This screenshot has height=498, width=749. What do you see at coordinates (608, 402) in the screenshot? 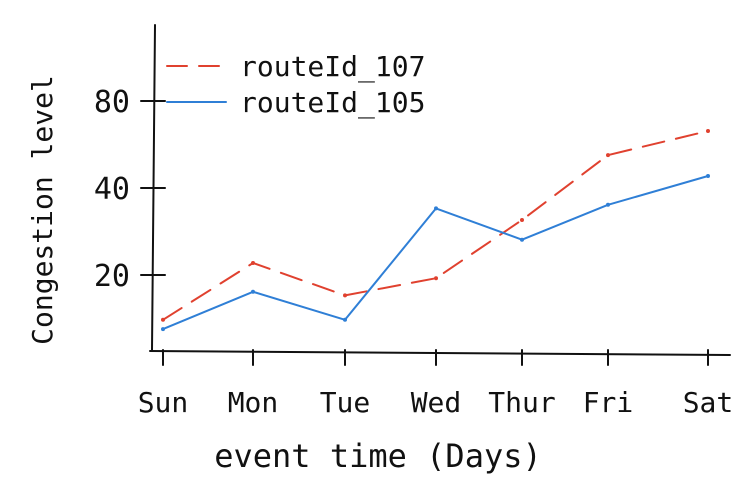
I see `x-tick-label-fri: Fri` at bounding box center [608, 402].